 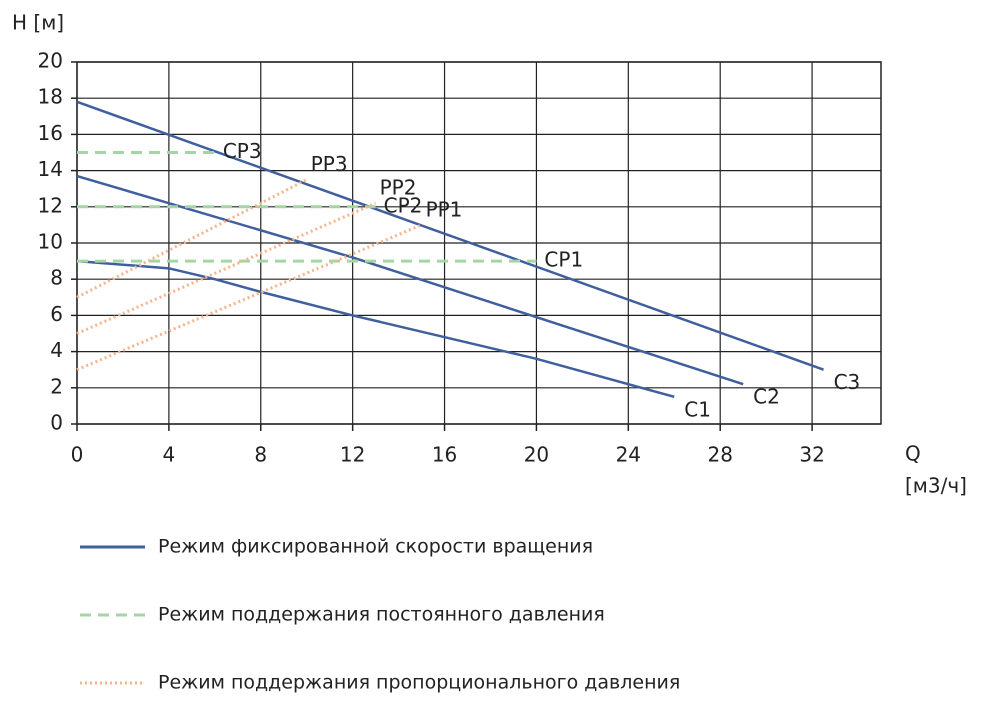 I want to click on x-tick-label: 28, so click(x=719, y=455).